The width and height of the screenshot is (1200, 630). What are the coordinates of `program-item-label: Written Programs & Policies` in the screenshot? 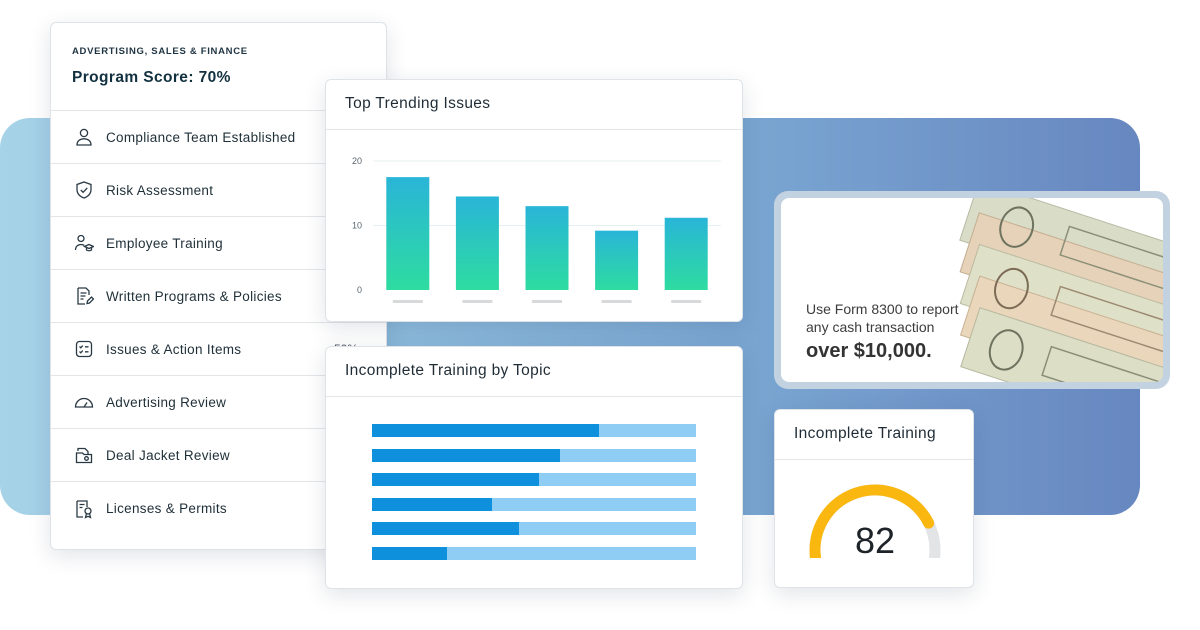 It's located at (194, 296).